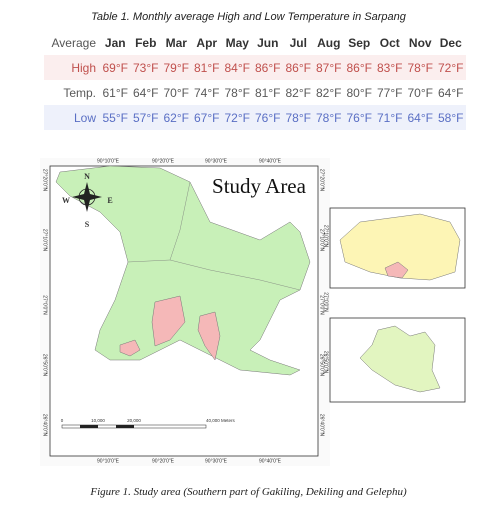 The width and height of the screenshot is (497, 512). Describe the element at coordinates (322, 365) in the screenshot. I see `latitude-label: 26°50'0"N` at that location.